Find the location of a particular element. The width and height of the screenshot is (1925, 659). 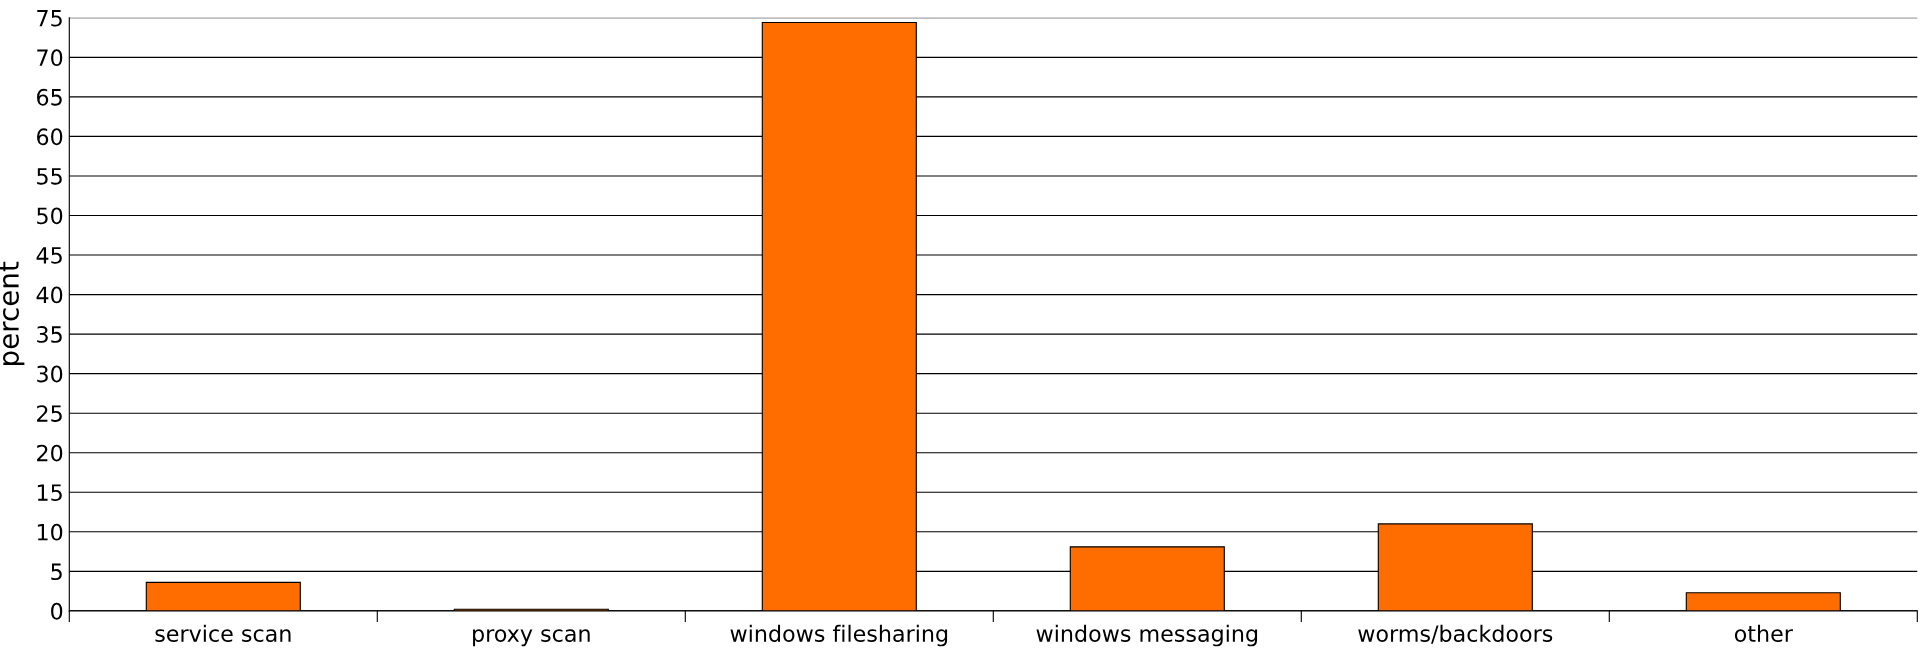

y-tick-label: 5 is located at coordinates (56, 572).